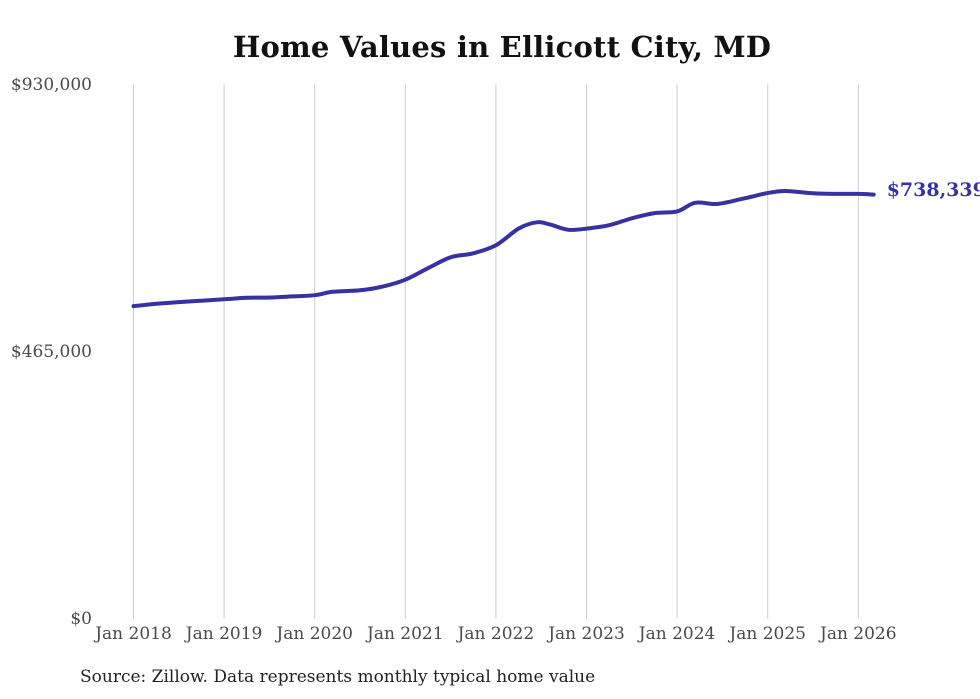  What do you see at coordinates (503, 249) in the screenshot?
I see `home-value-line` at bounding box center [503, 249].